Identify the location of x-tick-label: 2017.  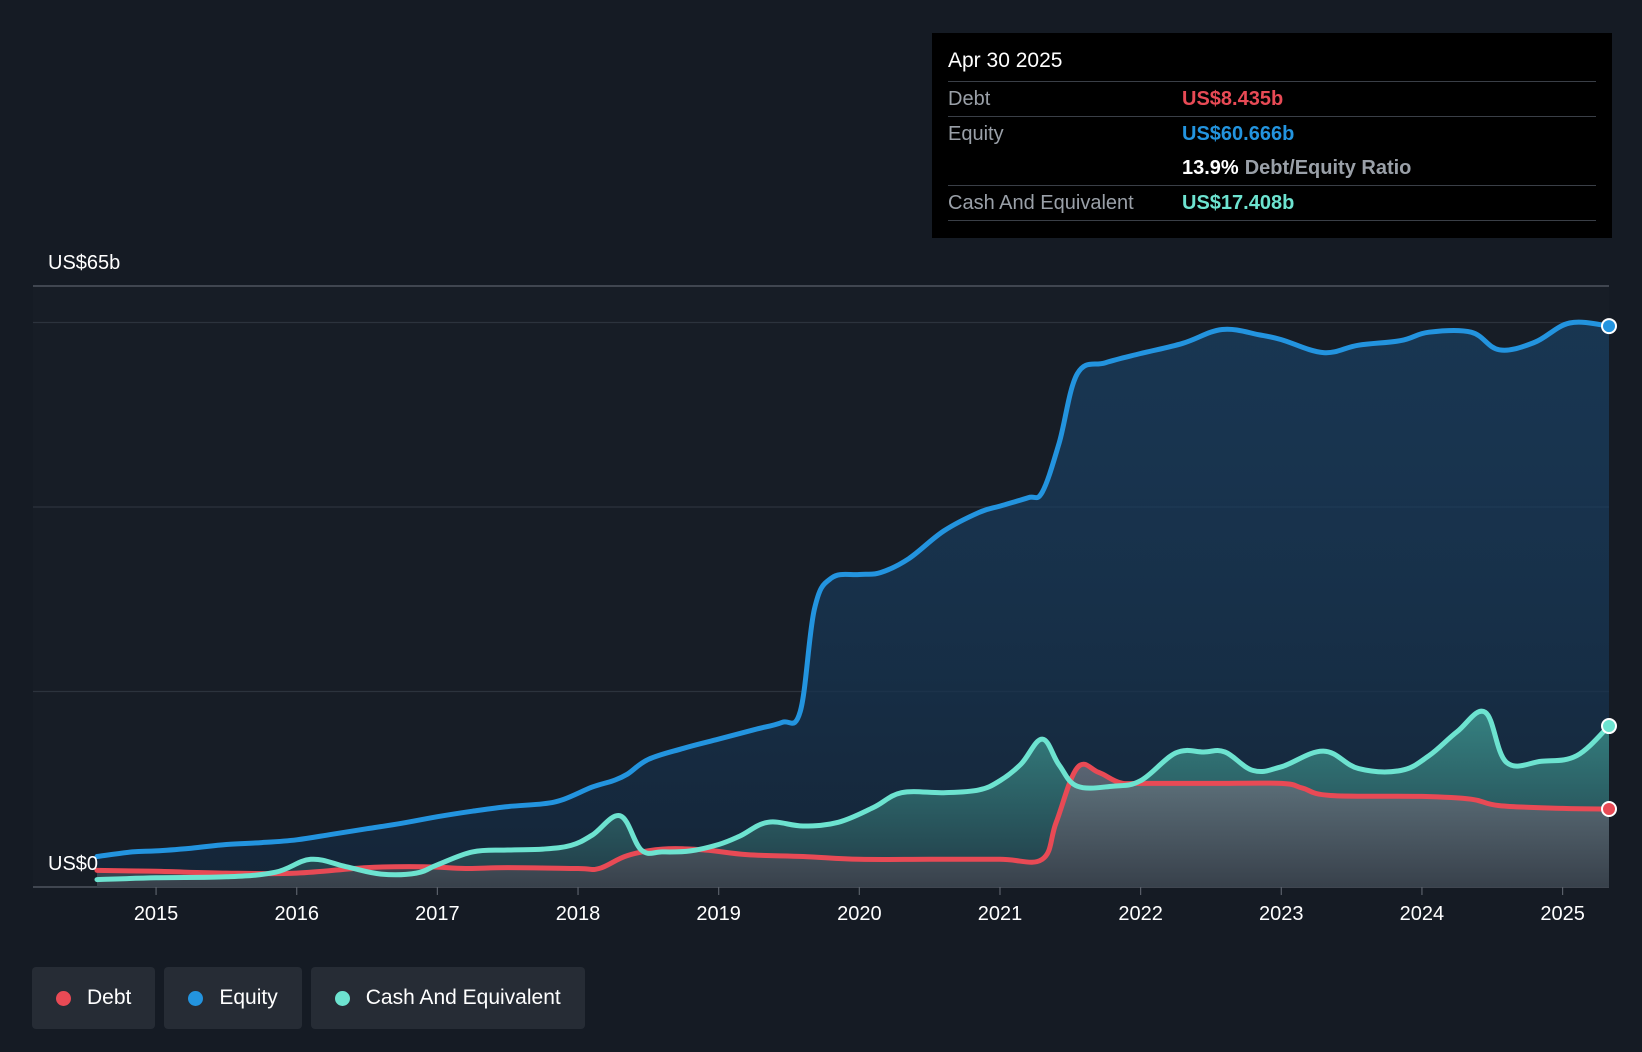
(437, 914).